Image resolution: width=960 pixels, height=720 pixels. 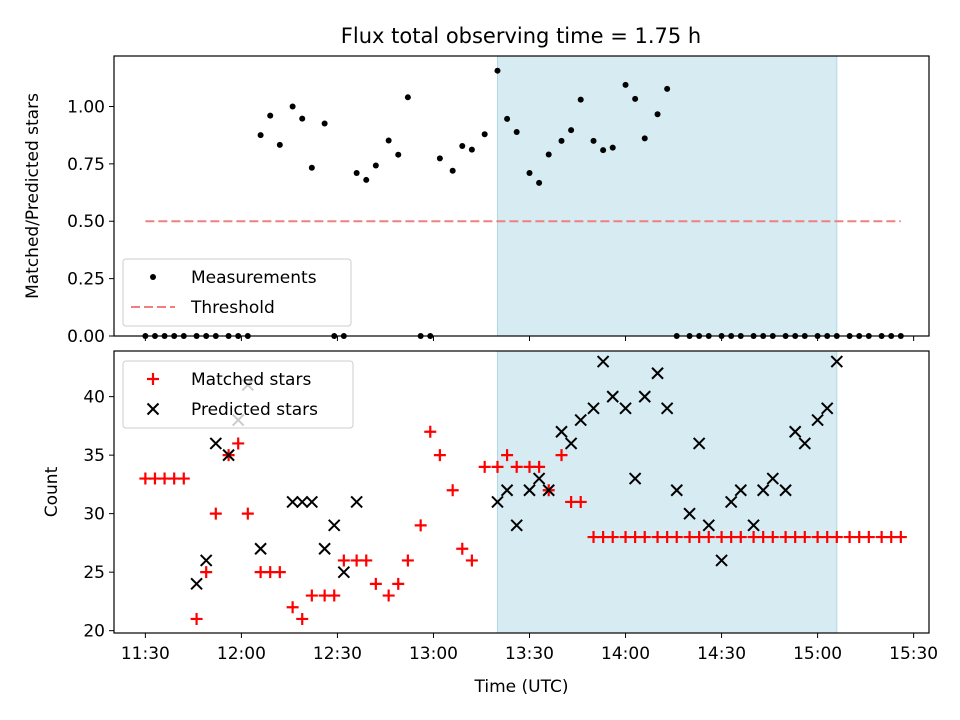 I want to click on y-tick-label: 0.00, so click(x=86, y=337).